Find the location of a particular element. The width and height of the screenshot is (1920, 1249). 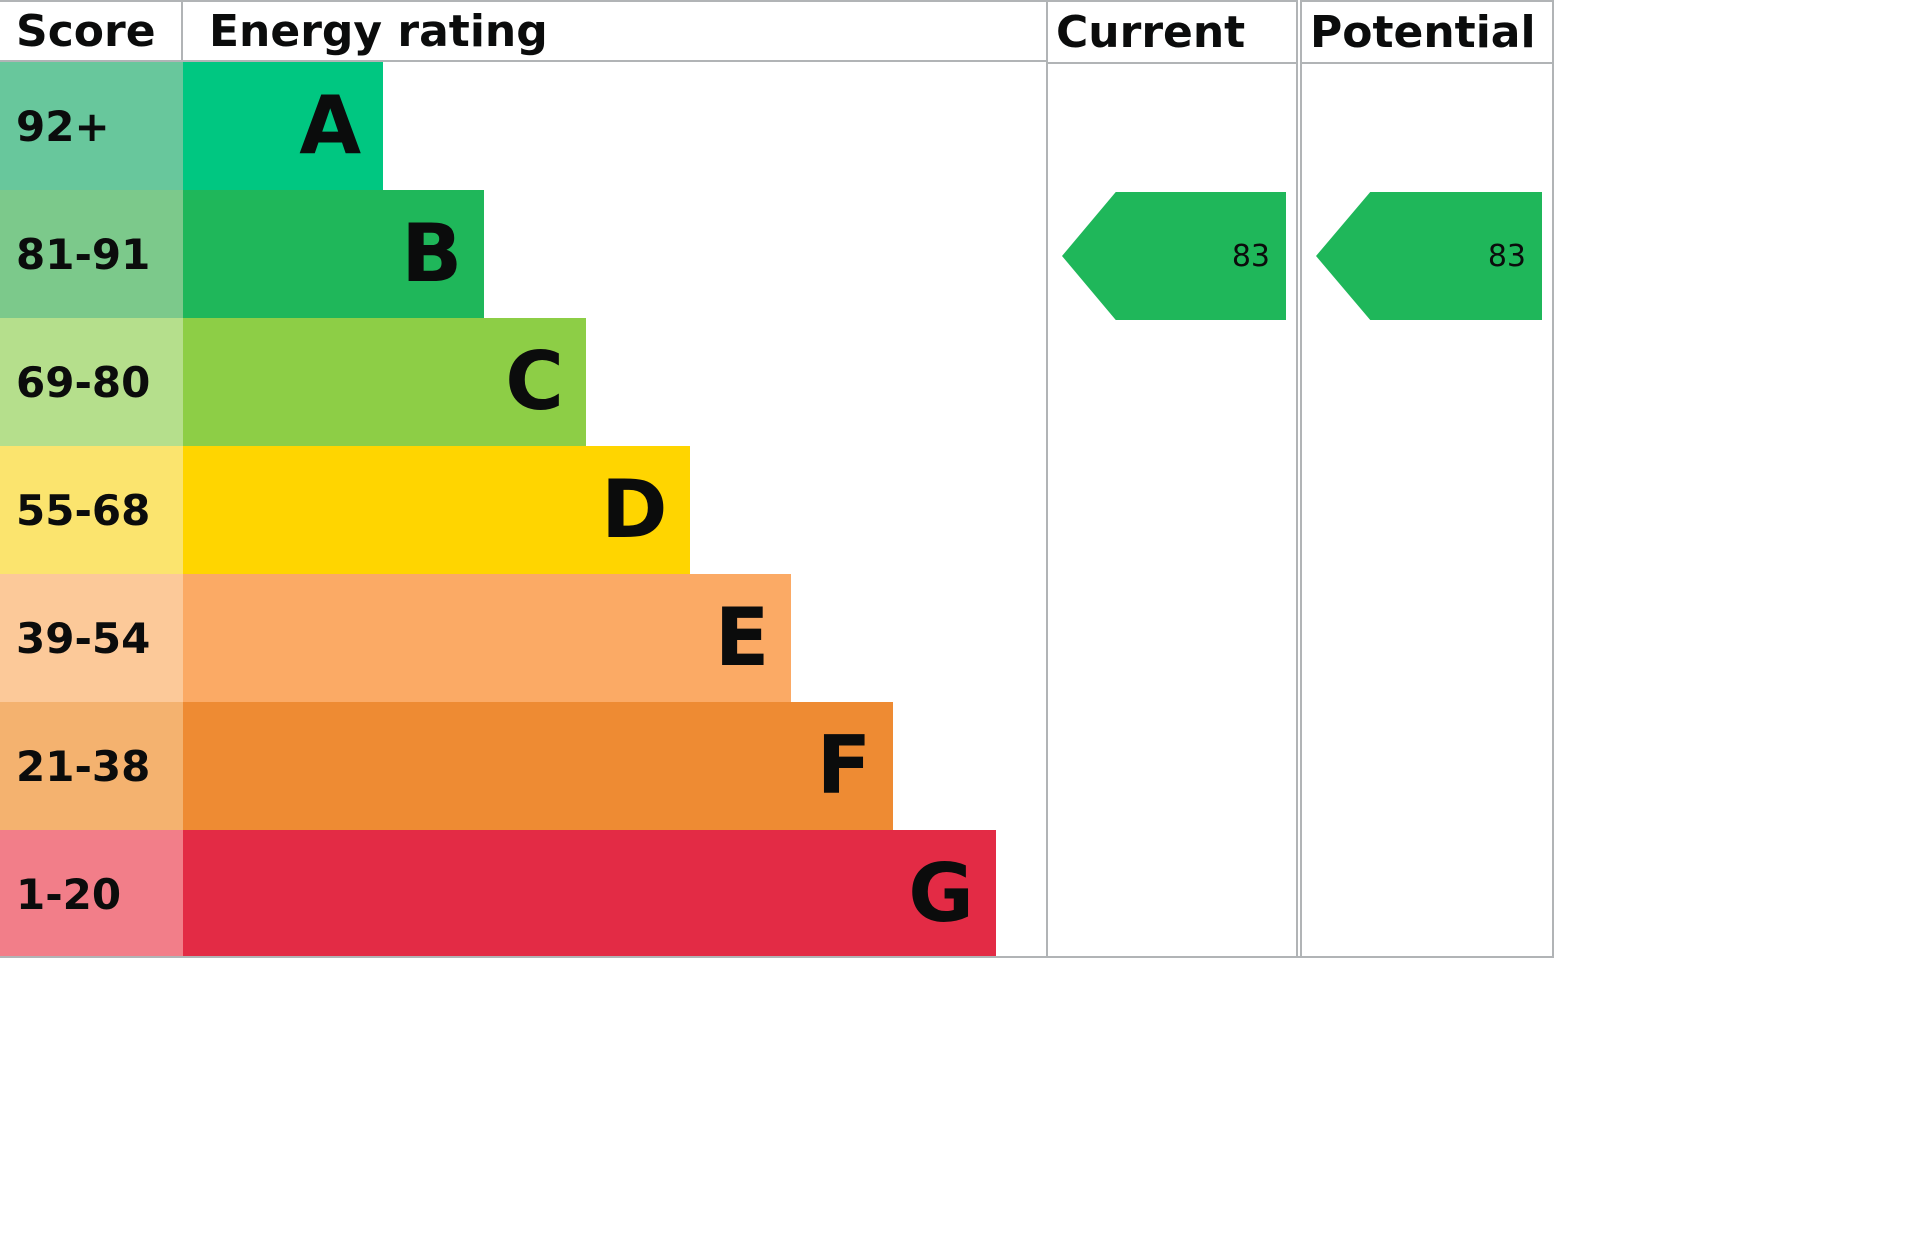

band-row-d: 55-68 D is located at coordinates (523, 510).